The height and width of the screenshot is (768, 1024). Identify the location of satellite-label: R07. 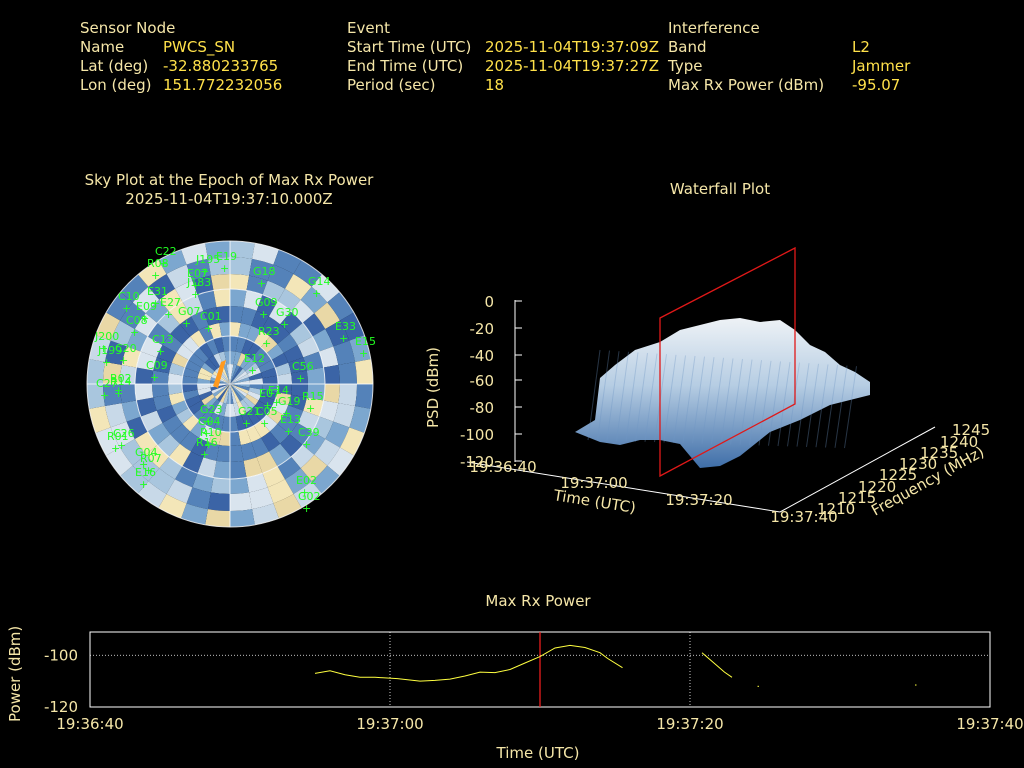
(151, 458).